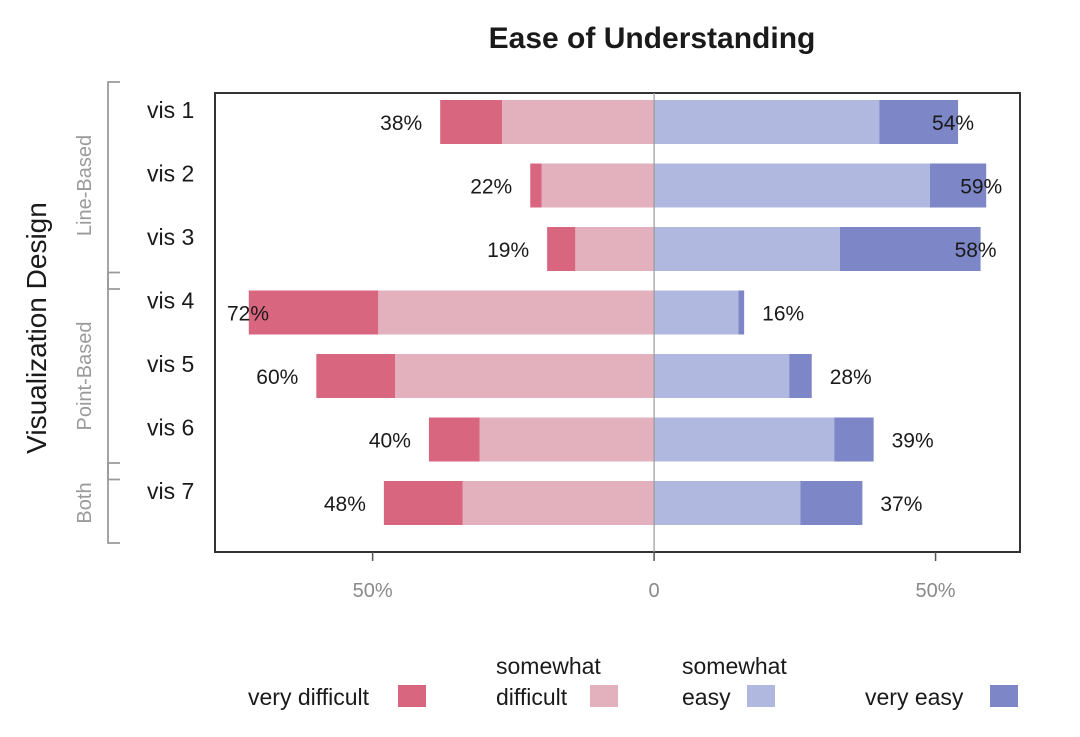 This screenshot has width=1080, height=737. What do you see at coordinates (508, 250) in the screenshot?
I see `negative-total-label: 19%` at bounding box center [508, 250].